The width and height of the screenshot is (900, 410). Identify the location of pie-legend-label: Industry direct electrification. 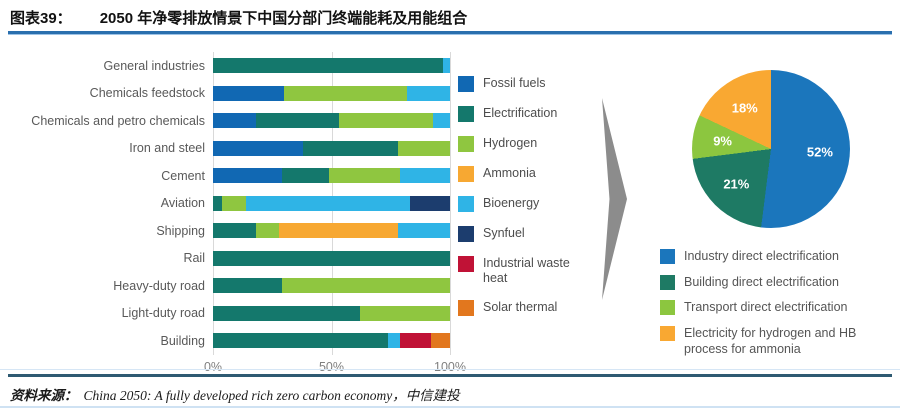
(761, 256).